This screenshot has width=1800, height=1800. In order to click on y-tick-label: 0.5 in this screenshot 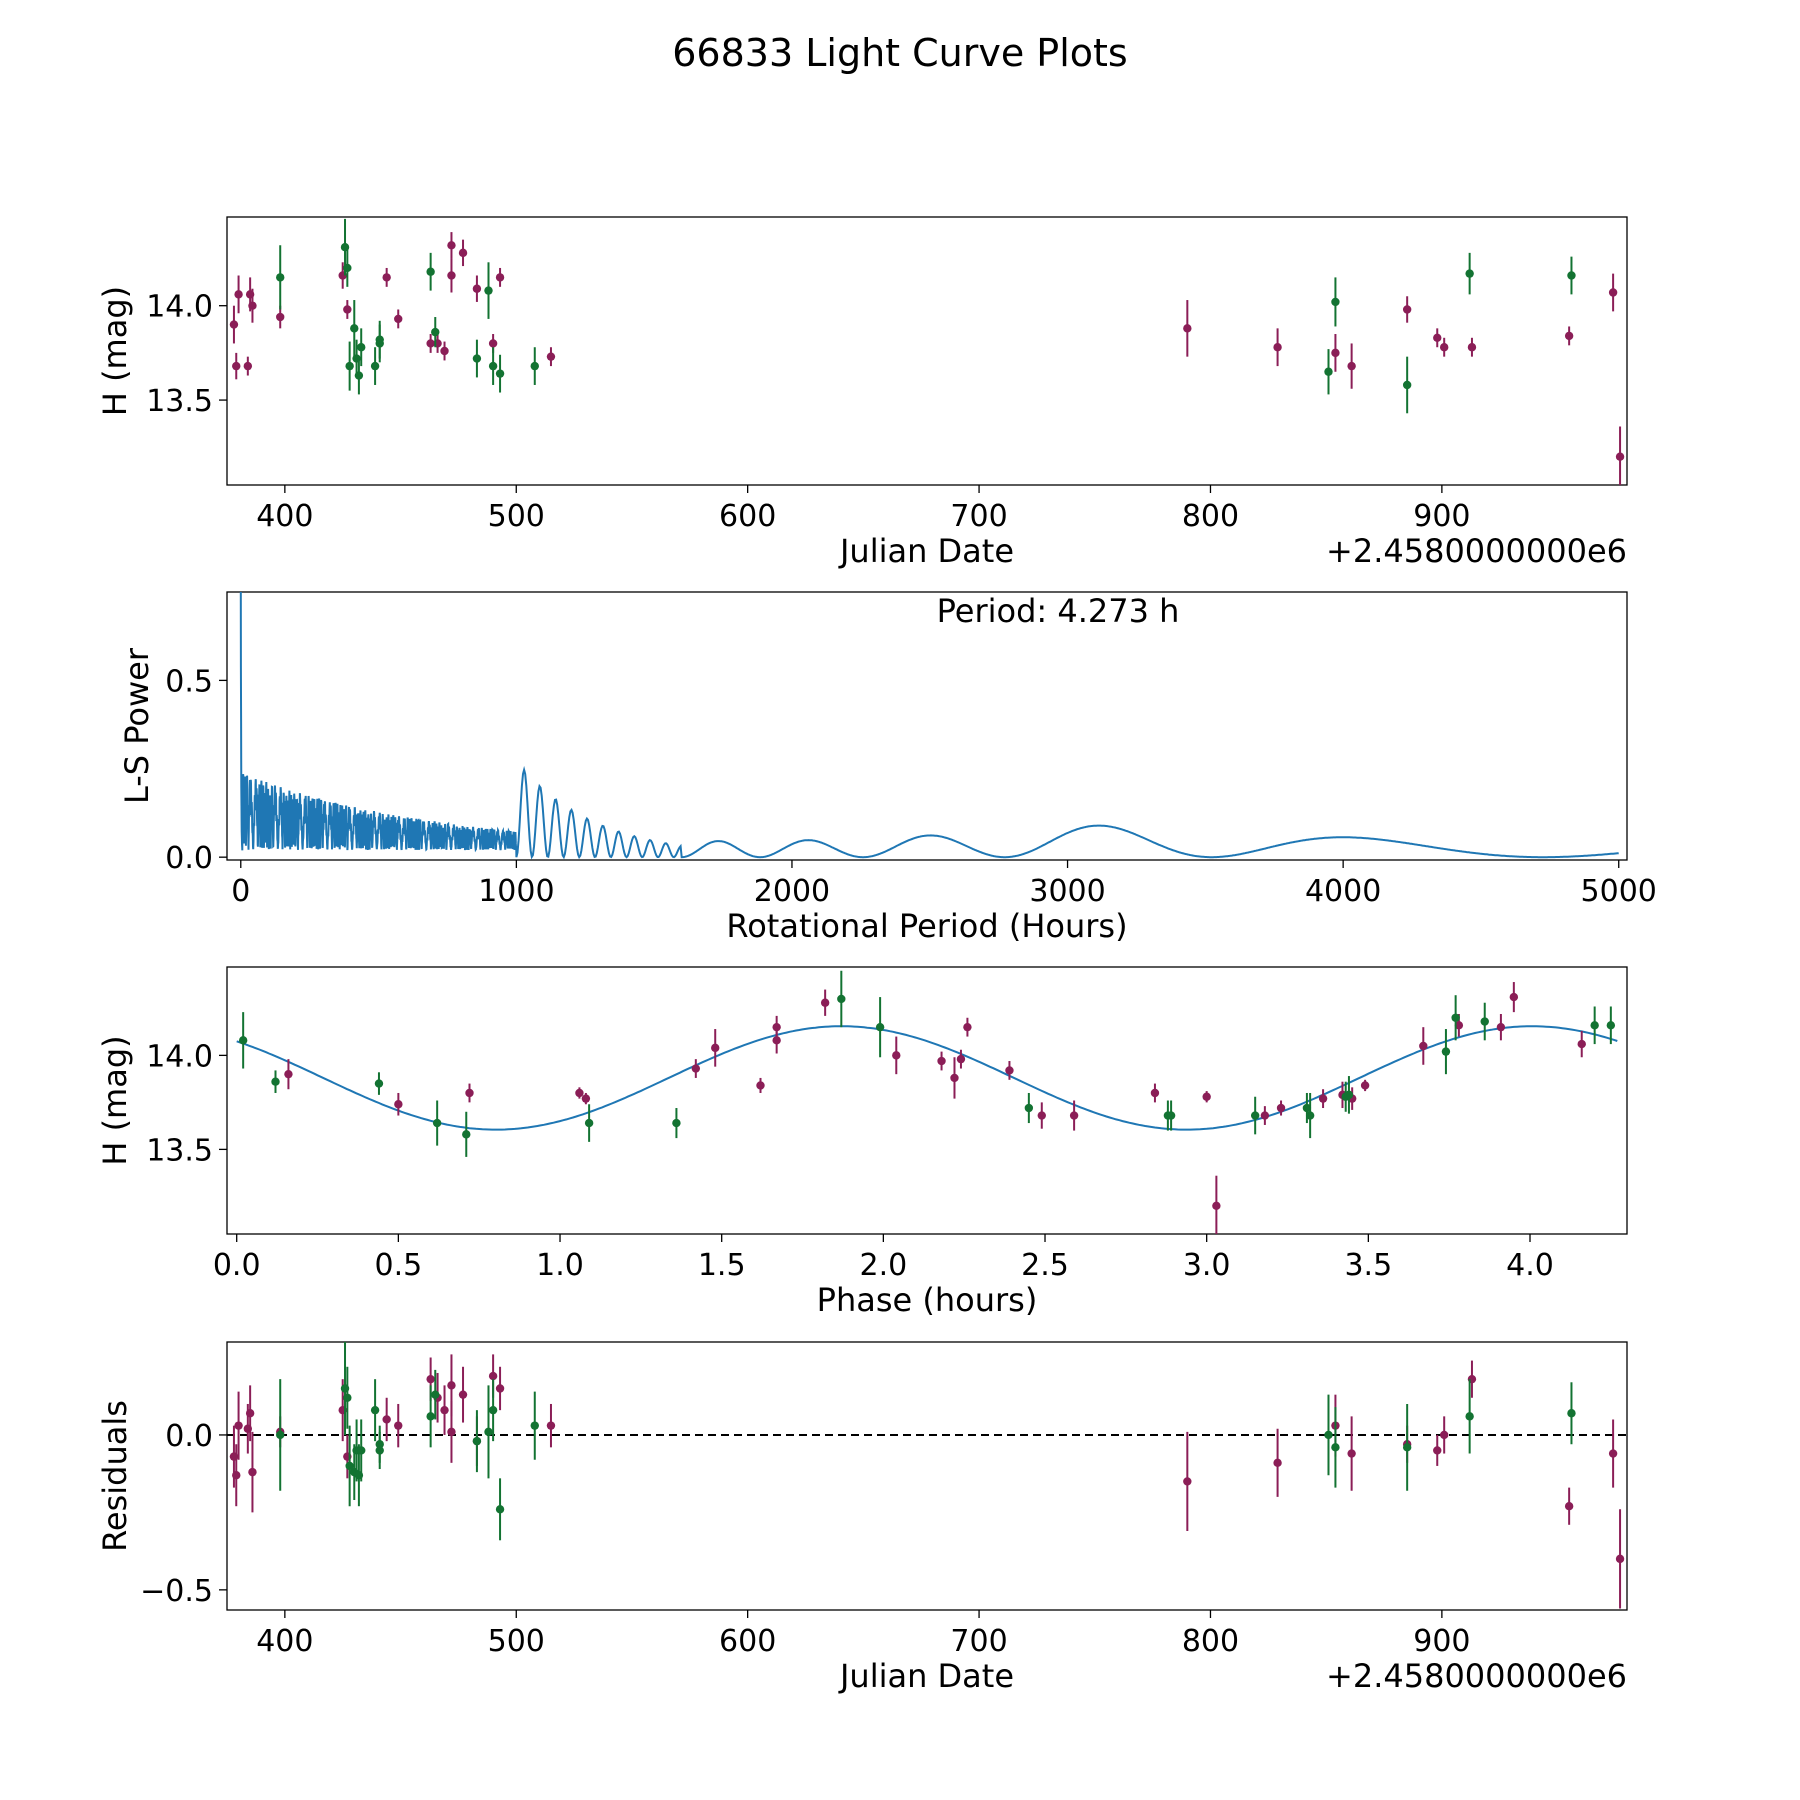, I will do `click(189, 681)`.